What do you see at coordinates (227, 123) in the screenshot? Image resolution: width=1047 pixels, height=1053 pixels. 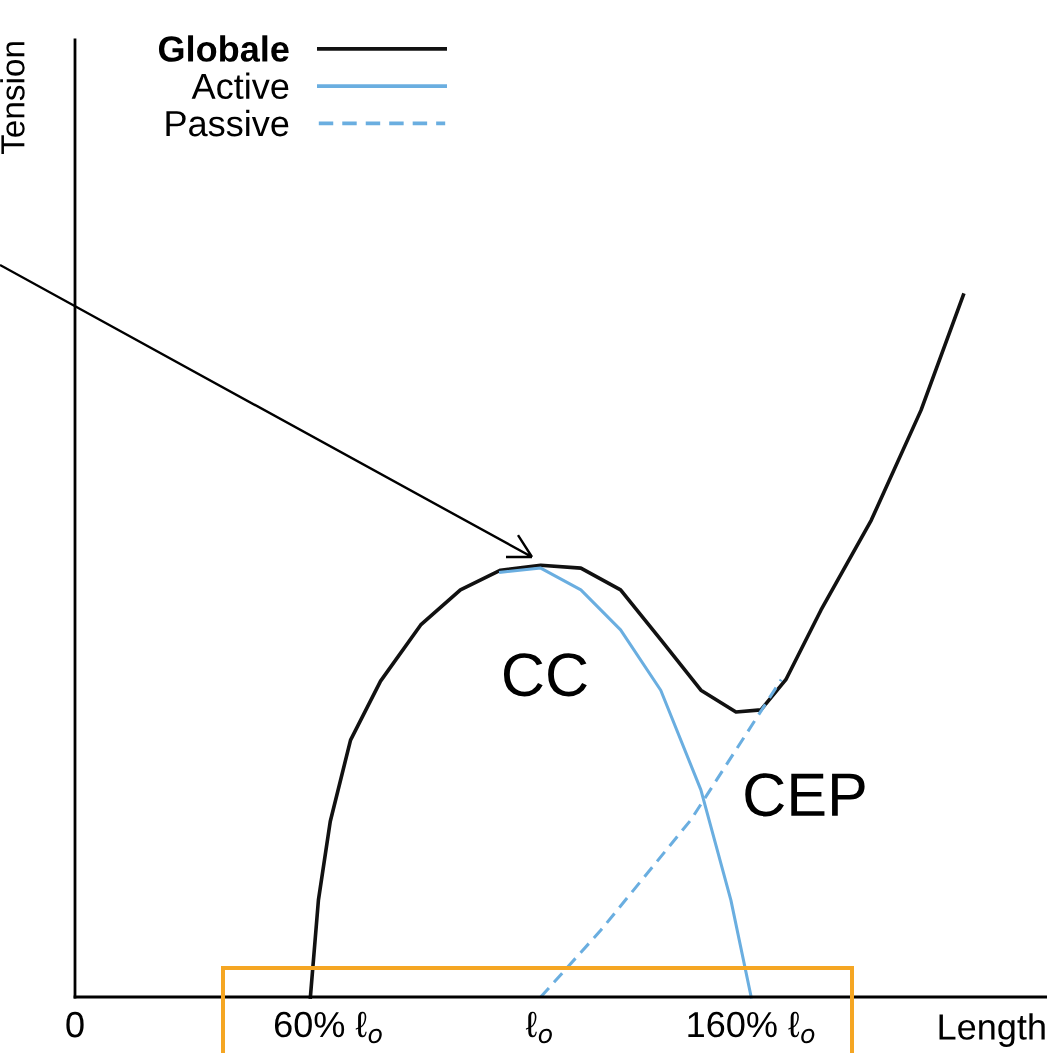 I see `legend-label: Passive` at bounding box center [227, 123].